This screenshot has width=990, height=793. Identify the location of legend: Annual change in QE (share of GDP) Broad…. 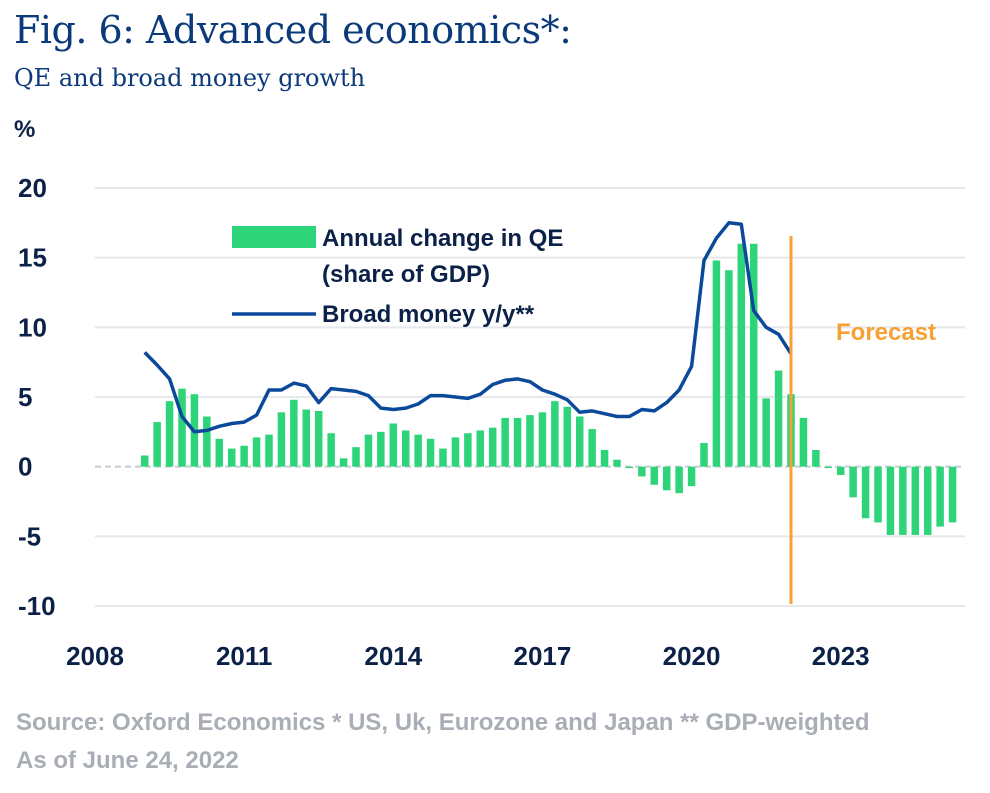
(397, 276).